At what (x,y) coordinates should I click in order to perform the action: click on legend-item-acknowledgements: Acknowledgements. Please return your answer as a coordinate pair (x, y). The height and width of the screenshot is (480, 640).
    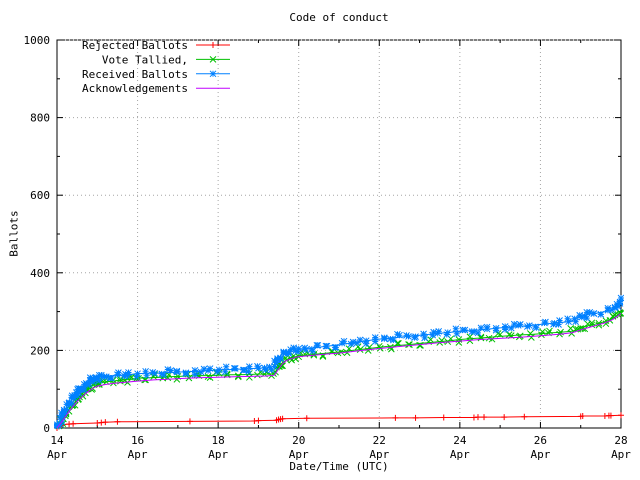
    Looking at the image, I should click on (156, 88).